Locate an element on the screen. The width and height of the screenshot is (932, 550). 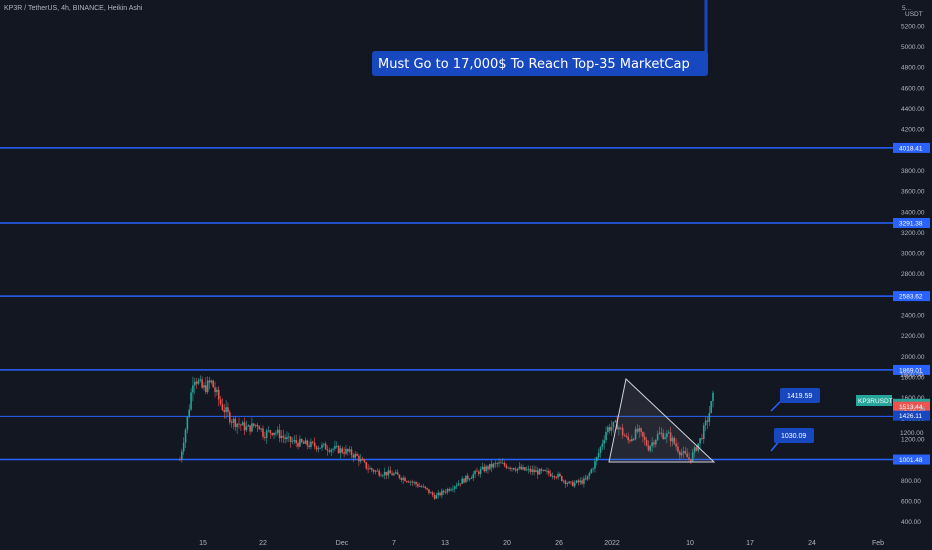
callout-upper: 1419.59 is located at coordinates (795, 400).